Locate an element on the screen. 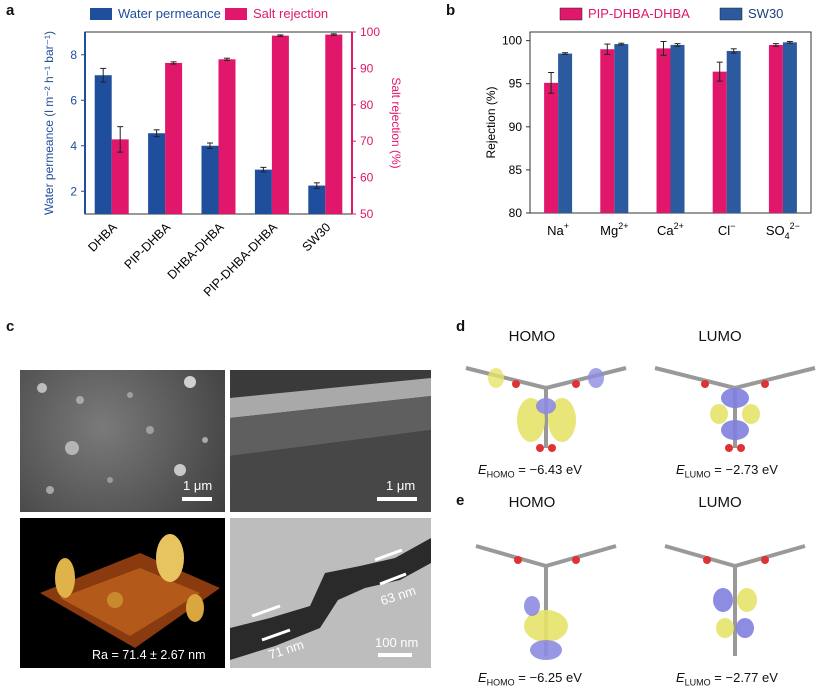 This screenshot has width=831, height=694. d-homo-value: = −6.43 eV is located at coordinates (548, 469).